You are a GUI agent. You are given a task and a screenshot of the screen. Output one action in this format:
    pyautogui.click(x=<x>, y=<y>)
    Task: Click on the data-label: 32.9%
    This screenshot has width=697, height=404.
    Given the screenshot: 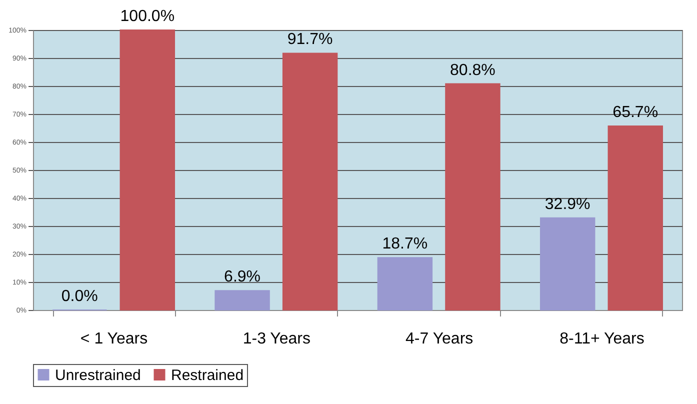 What is the action you would take?
    pyautogui.click(x=567, y=204)
    